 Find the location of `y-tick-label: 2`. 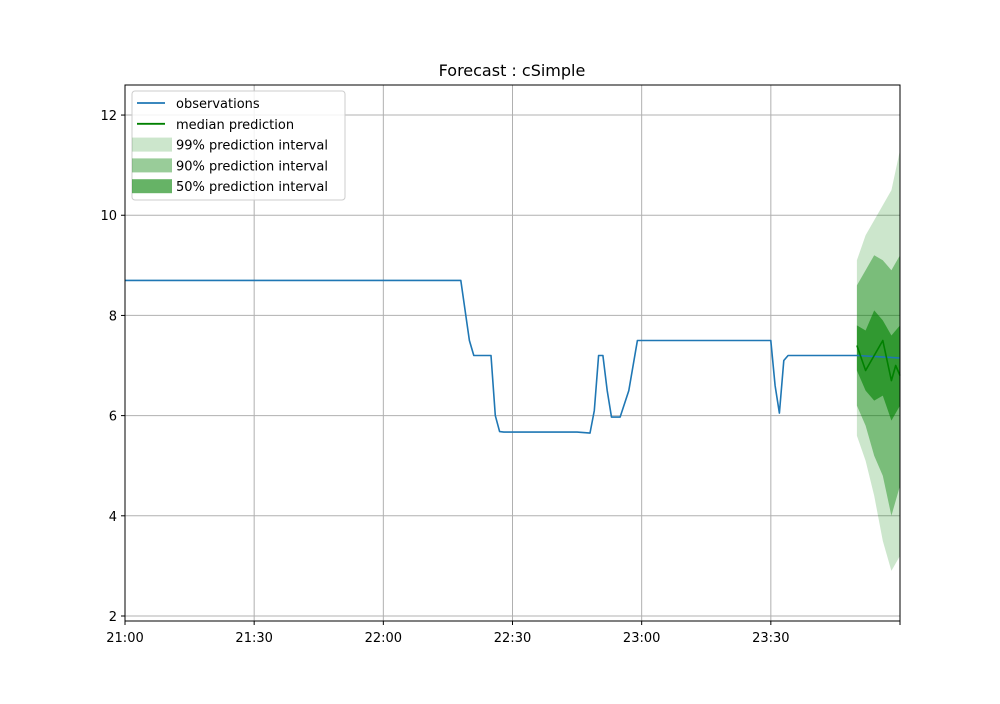

y-tick-label: 2 is located at coordinates (113, 617).